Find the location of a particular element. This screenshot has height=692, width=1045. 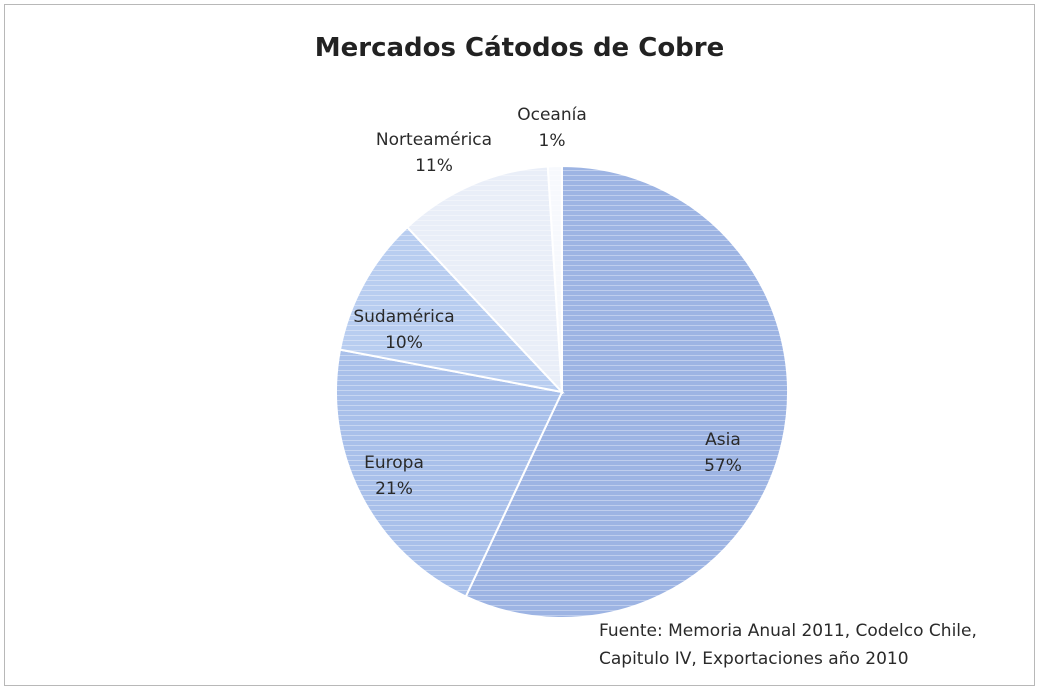

pie-slice-texture-oceania is located at coordinates (554, 279).